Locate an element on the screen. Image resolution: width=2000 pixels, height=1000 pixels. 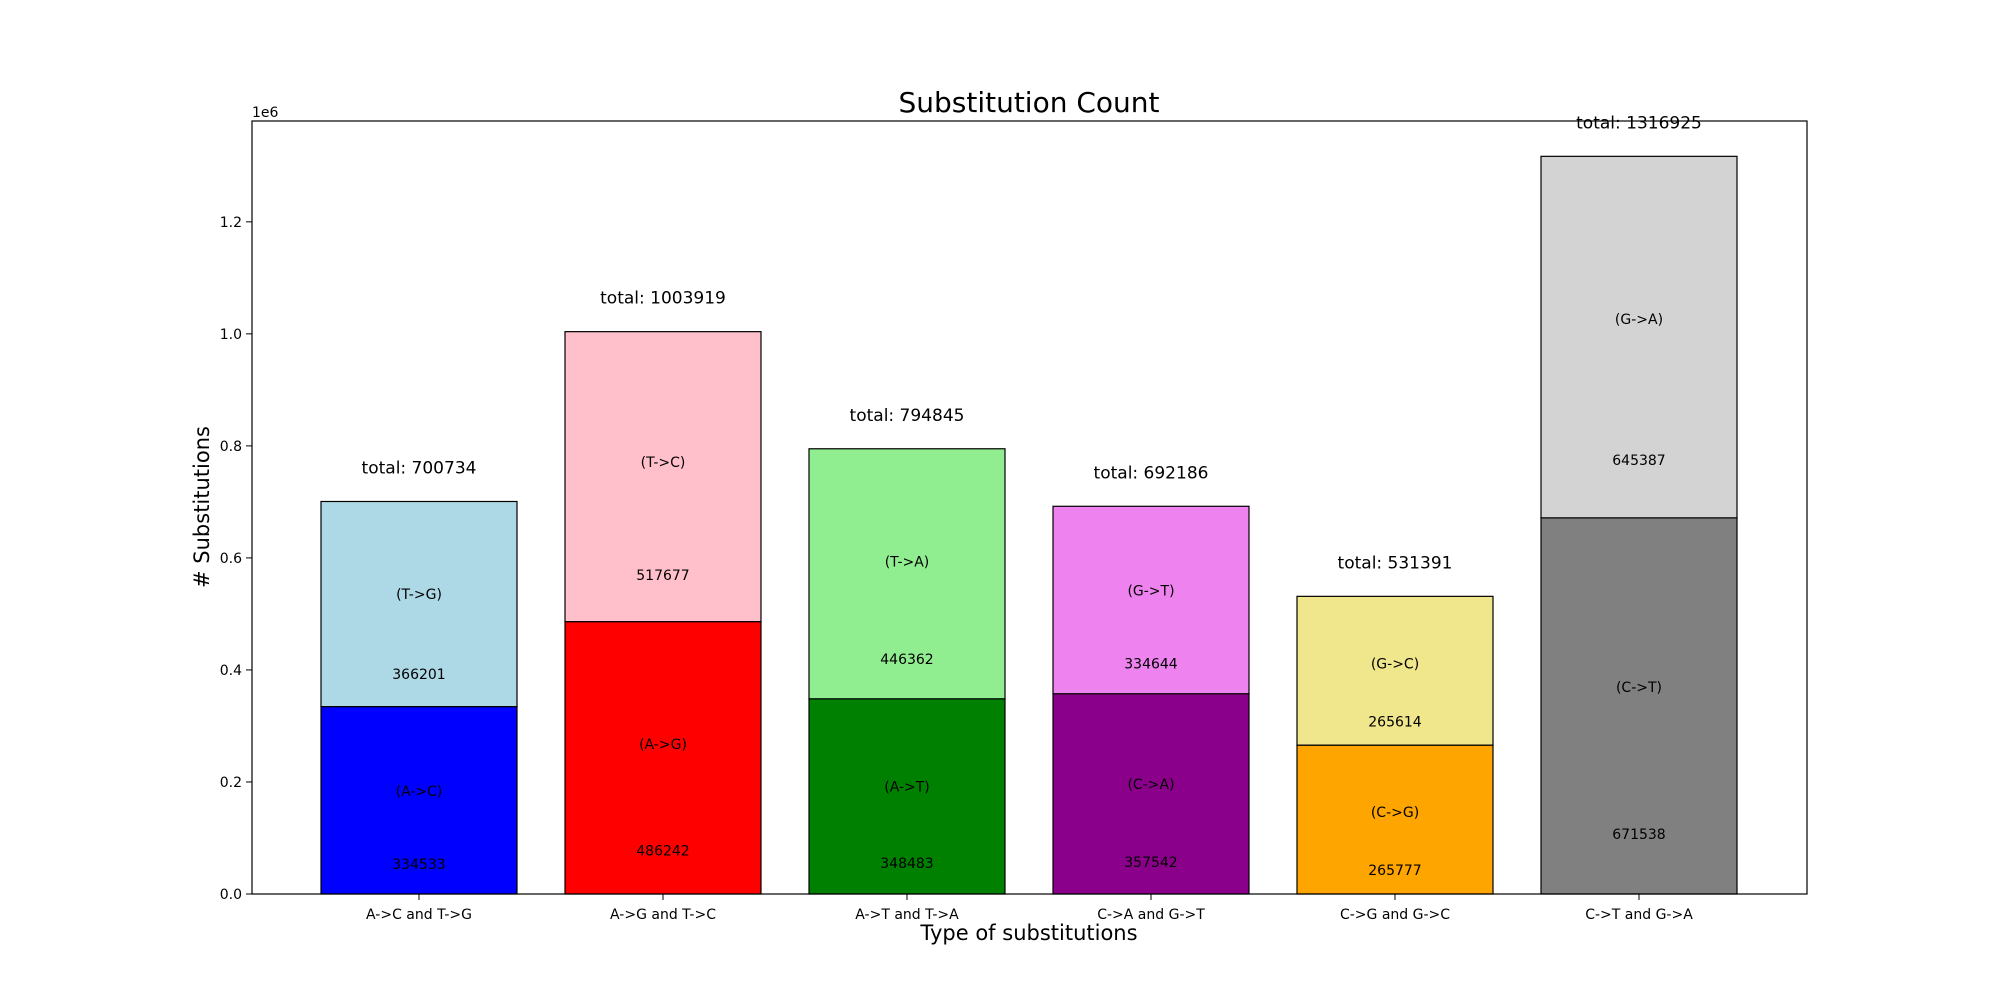
y-tick-label: 0.0 is located at coordinates (231, 895).